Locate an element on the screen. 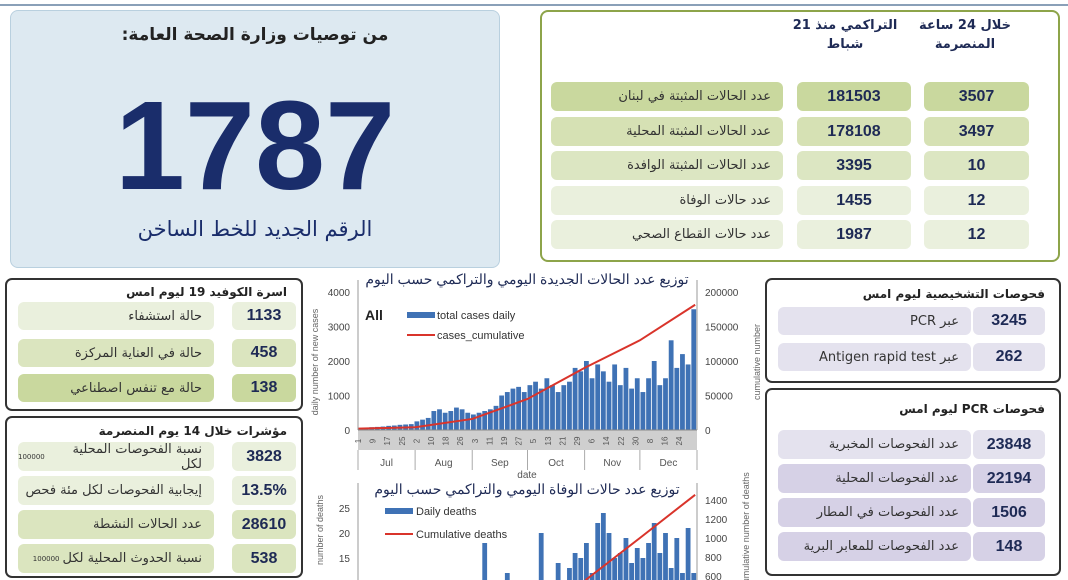  month-label: Aug is located at coordinates (444, 463).